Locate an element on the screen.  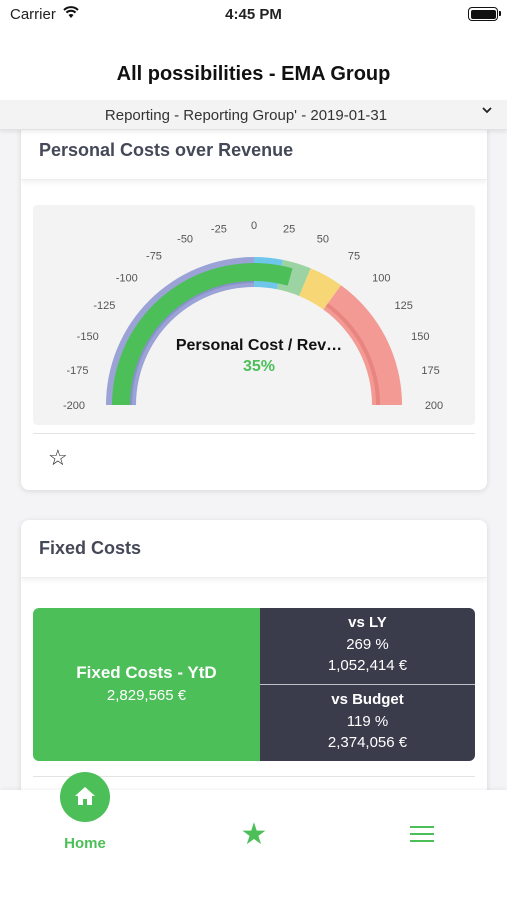
gauge-value: 35% is located at coordinates (259, 366).